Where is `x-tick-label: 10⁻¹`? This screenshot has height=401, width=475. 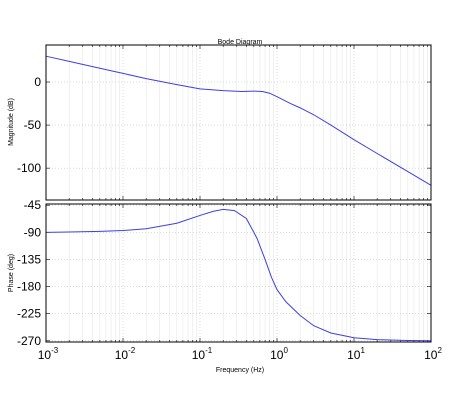 x-tick-label: 10⁻¹ is located at coordinates (202, 354).